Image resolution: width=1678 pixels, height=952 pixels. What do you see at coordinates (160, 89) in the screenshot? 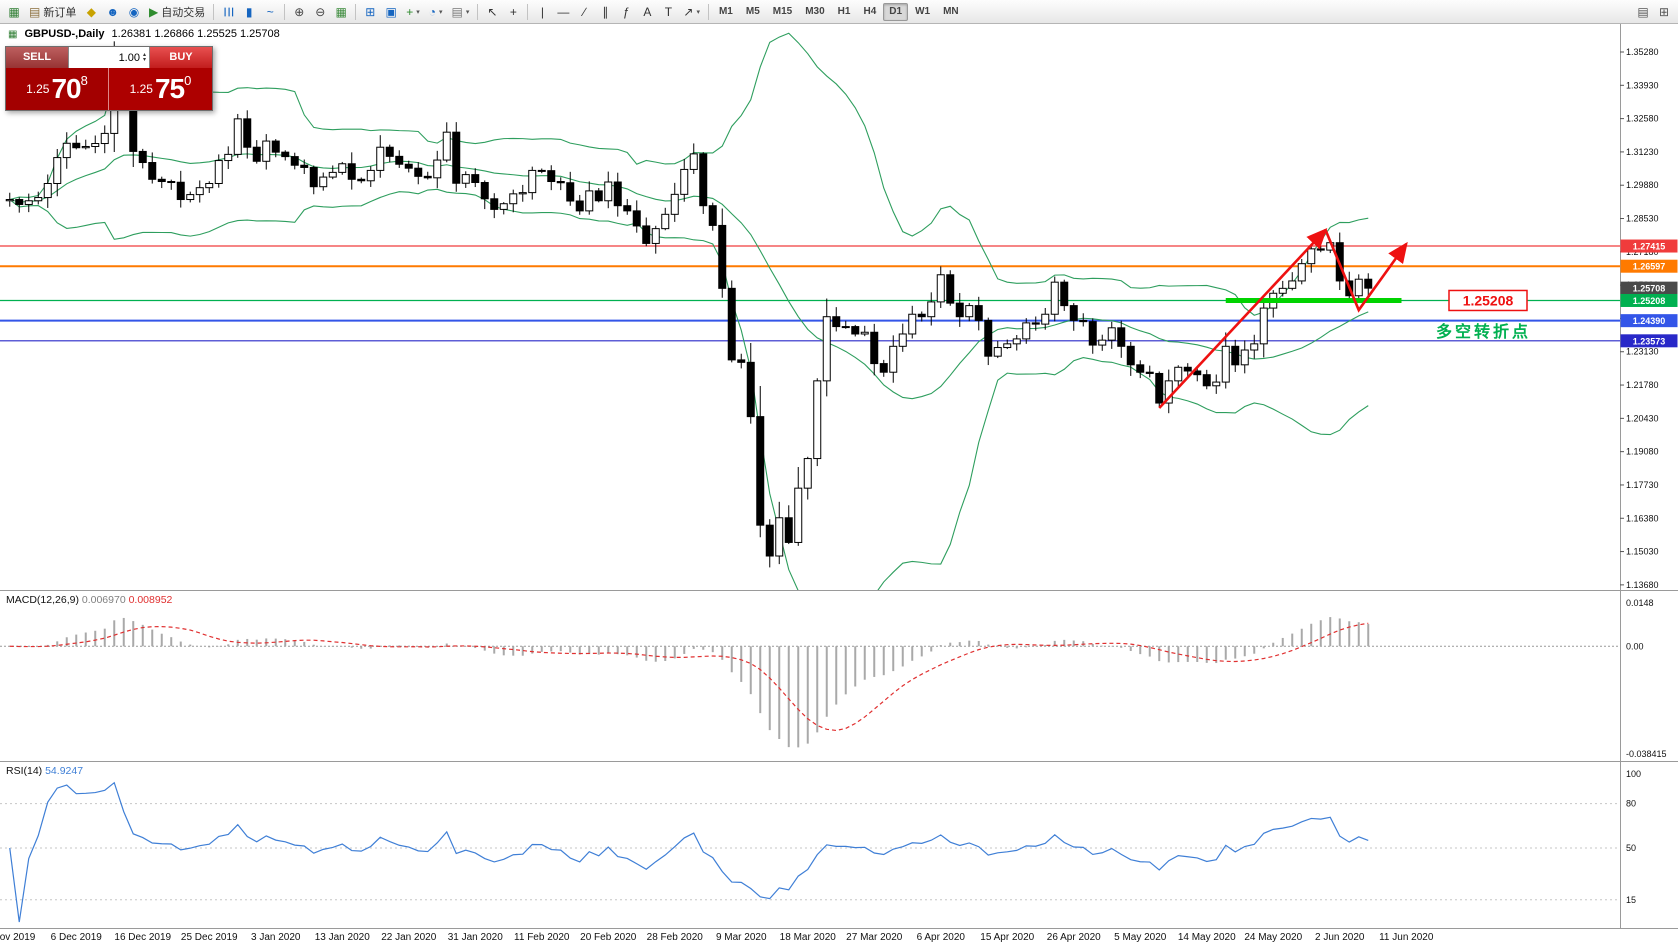
I see `ask-price: 1.25 75 0` at bounding box center [160, 89].